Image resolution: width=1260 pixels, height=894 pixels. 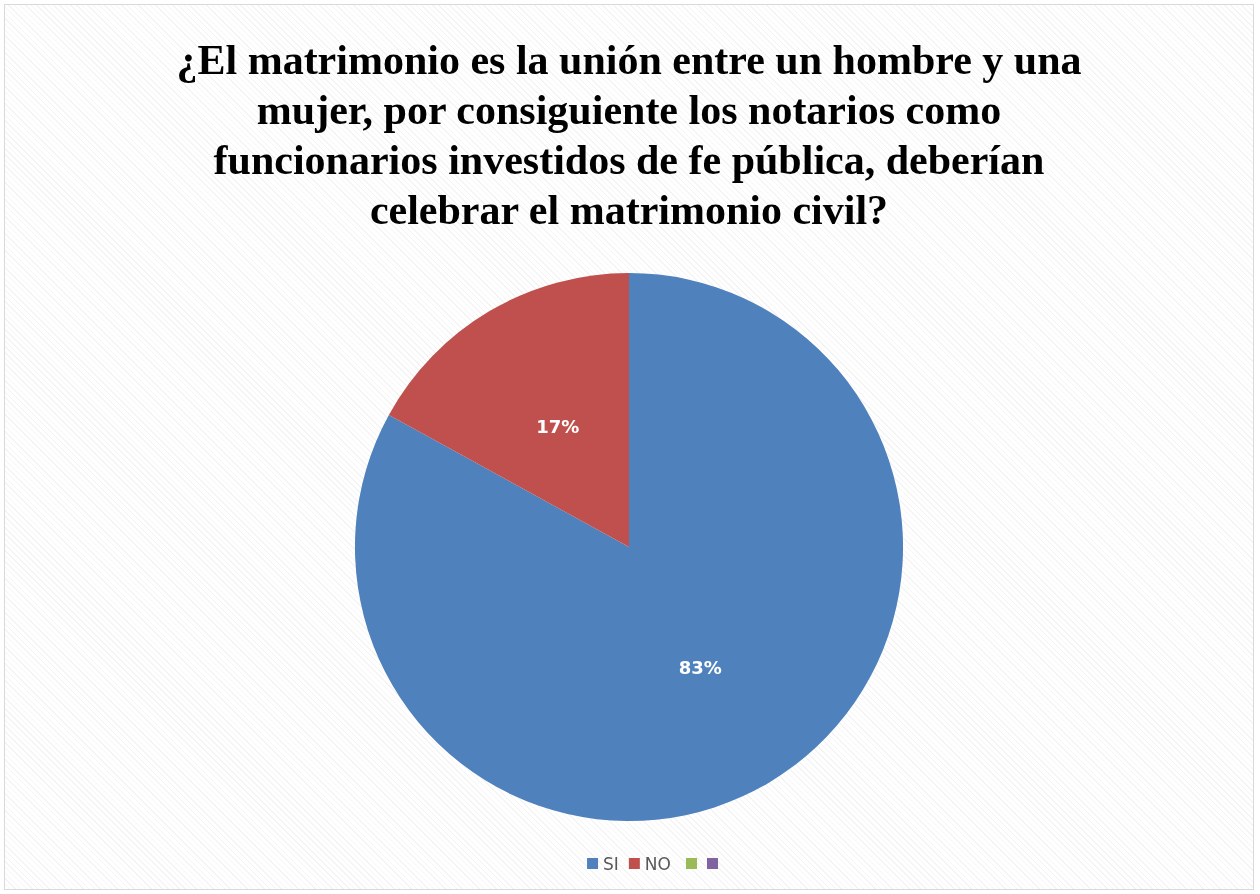 I want to click on data-label: 17%, so click(x=558, y=426).